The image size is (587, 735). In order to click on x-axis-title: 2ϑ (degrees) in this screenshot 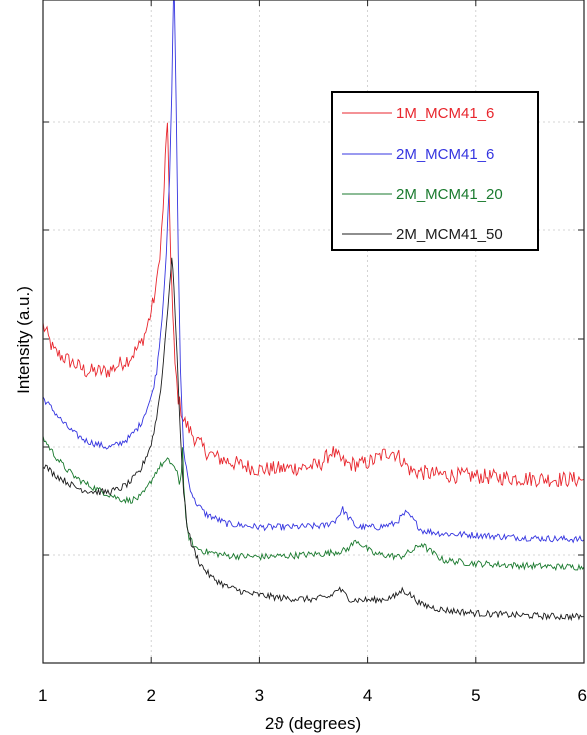, I will do `click(313, 723)`.